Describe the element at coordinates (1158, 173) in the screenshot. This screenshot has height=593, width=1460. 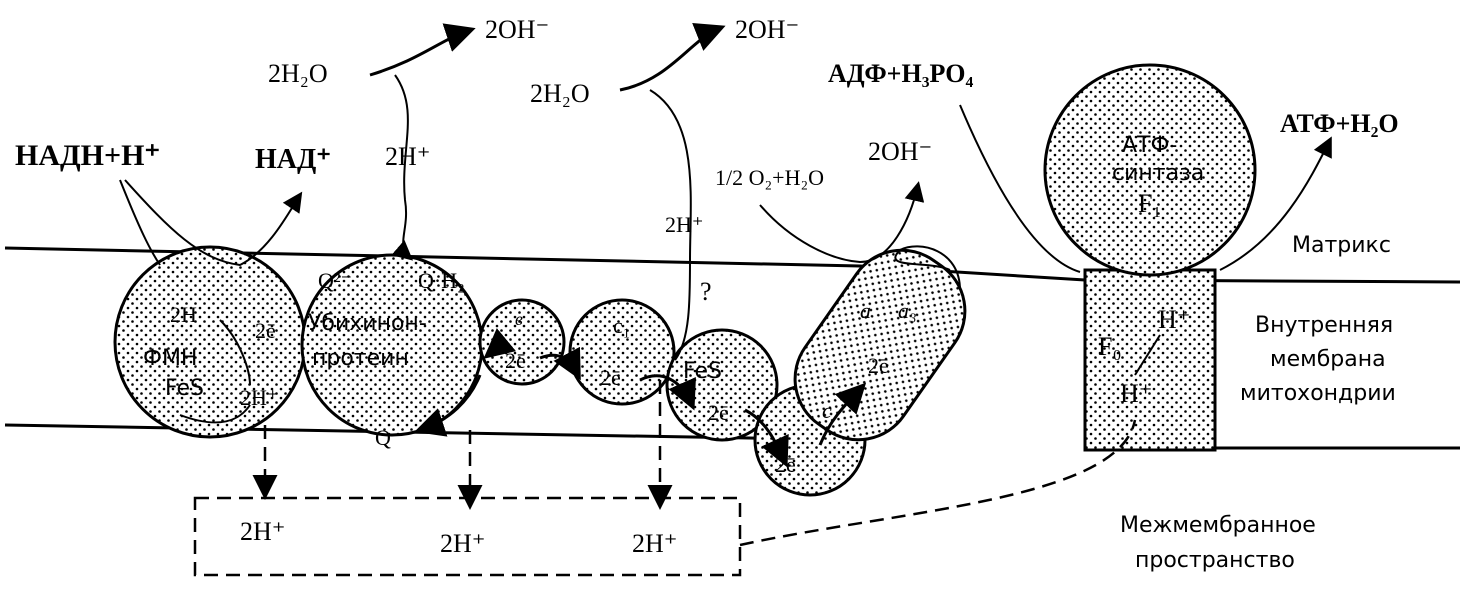
I see `label: синтаза` at that location.